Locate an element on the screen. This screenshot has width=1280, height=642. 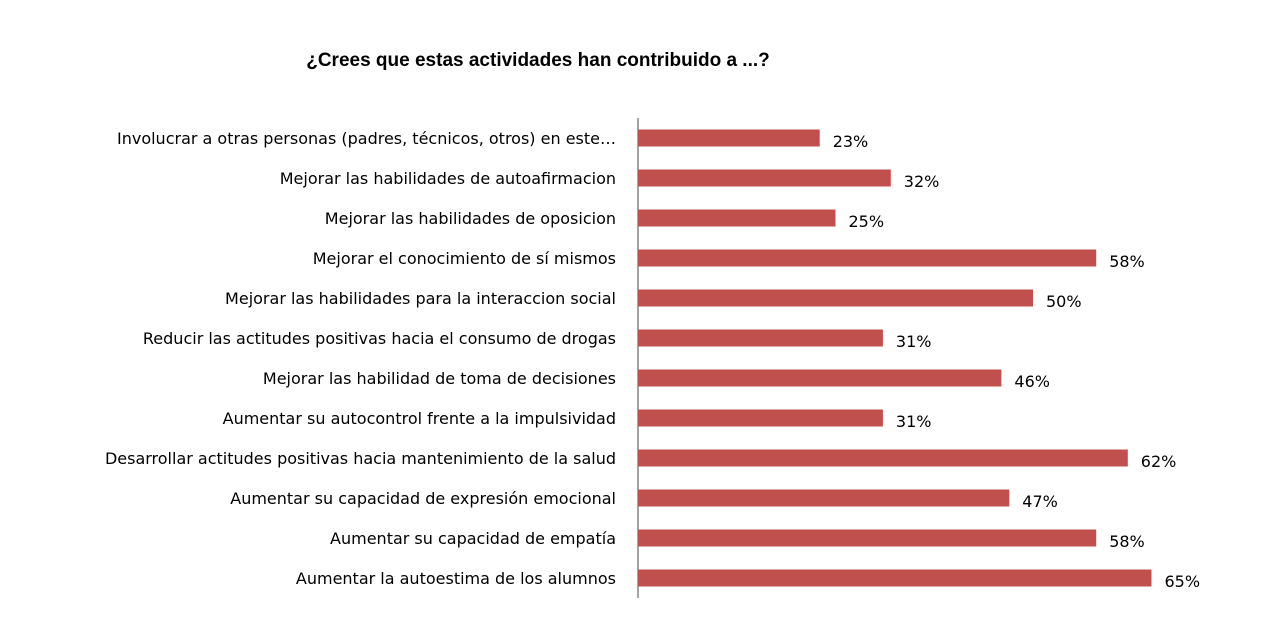
category-label-3: Mejorar las habilidades de oposicion is located at coordinates (470, 218).